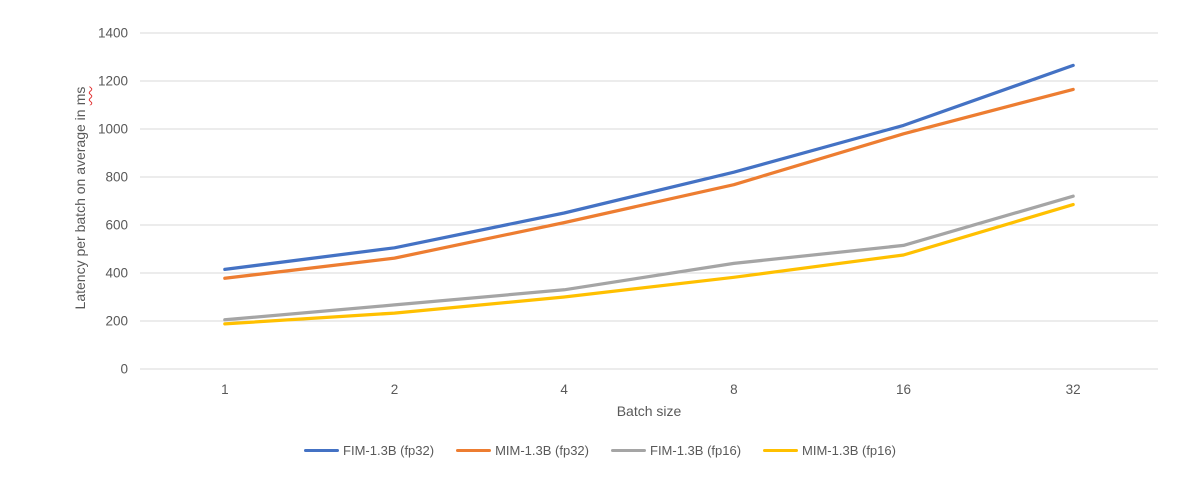 The height and width of the screenshot is (482, 1200). I want to click on legend-item: FIM-1.3B (fp32), so click(369, 450).